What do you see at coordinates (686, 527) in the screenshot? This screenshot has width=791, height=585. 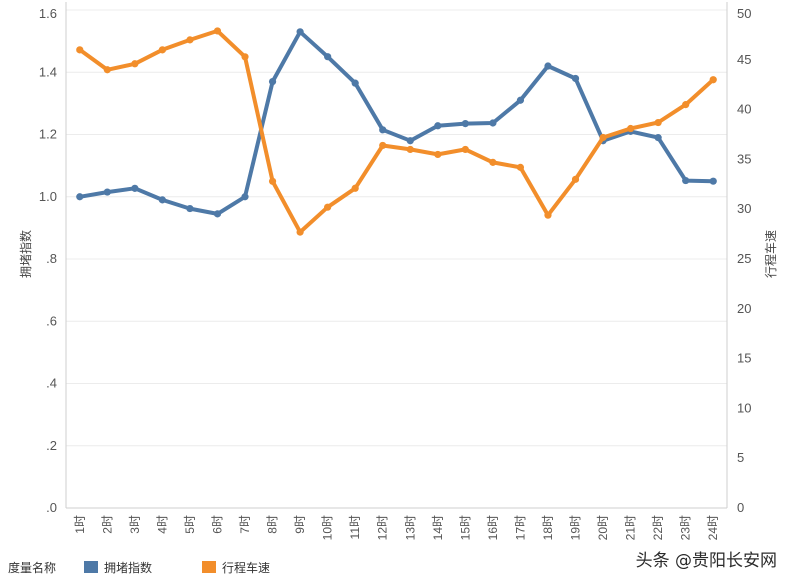 I see `x-tick-label: 23时` at bounding box center [686, 527].